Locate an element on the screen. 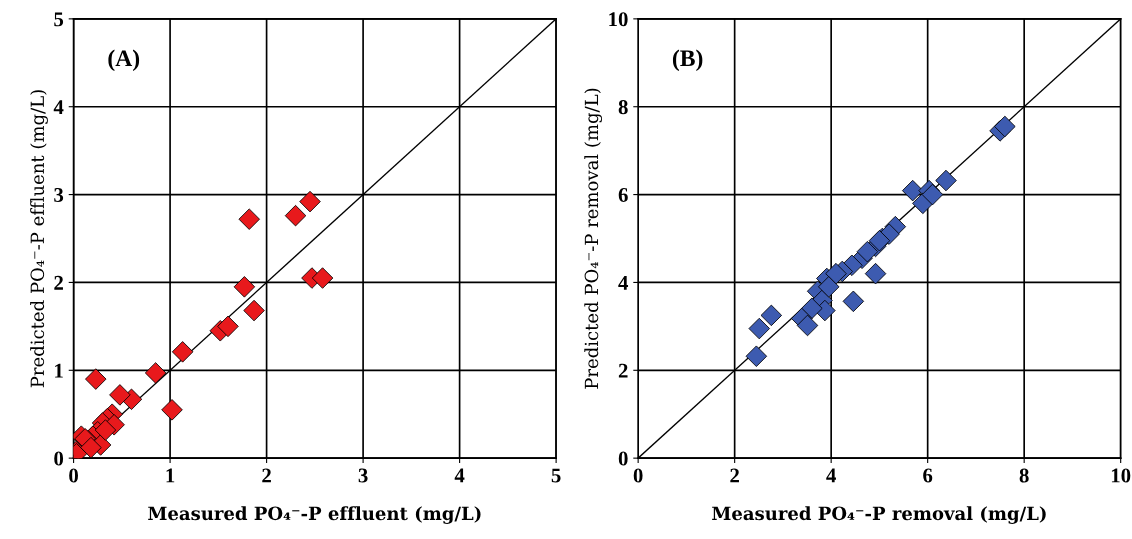 The height and width of the screenshot is (539, 1132). y-tick-label: 6 is located at coordinates (623, 195).